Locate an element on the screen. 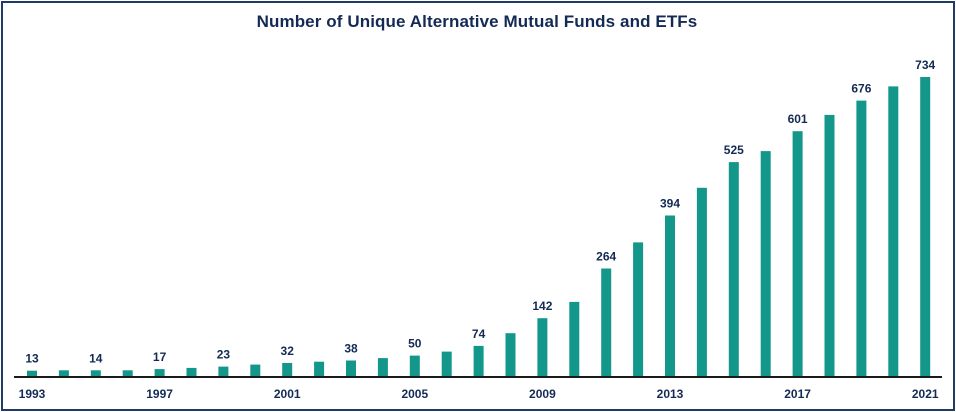 Image resolution: width=956 pixels, height=412 pixels. x-tick-2009: 2009 is located at coordinates (542, 394).